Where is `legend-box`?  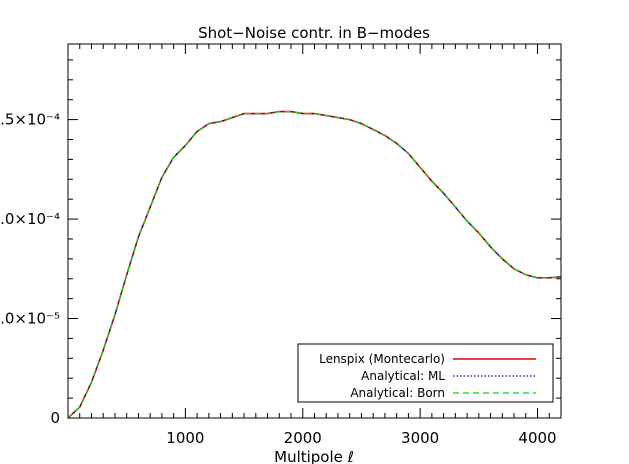
legend-box is located at coordinates (425, 373).